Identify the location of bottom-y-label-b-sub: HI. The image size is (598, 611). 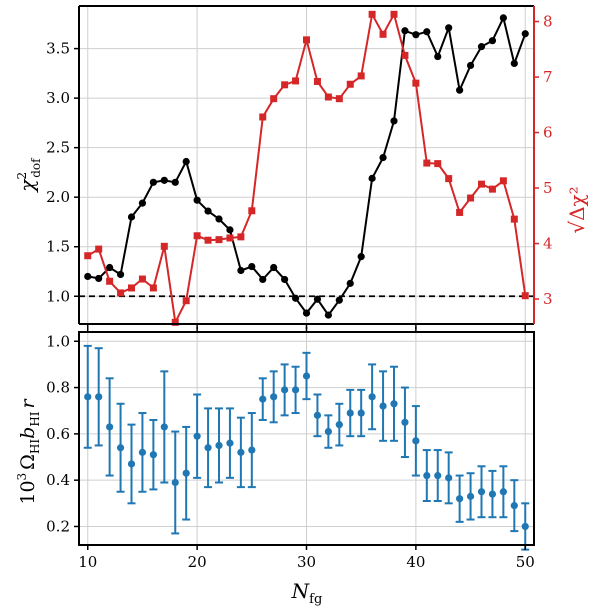
(35, 418).